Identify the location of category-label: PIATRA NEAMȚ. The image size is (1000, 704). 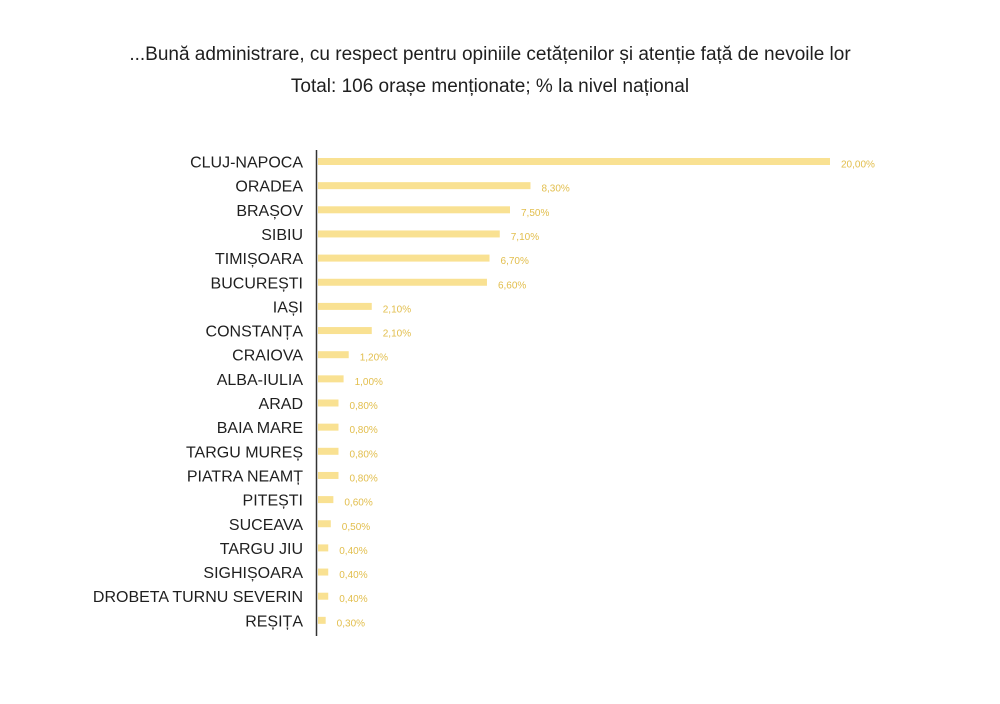
(245, 476).